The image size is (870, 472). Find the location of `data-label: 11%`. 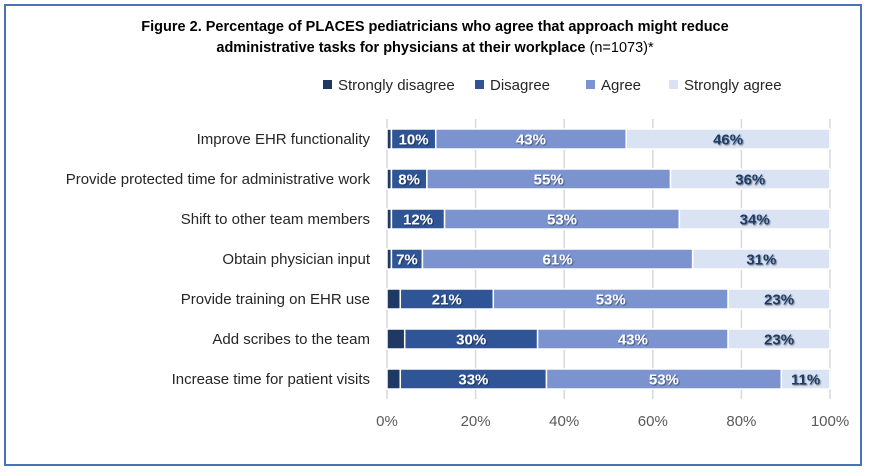

data-label: 11% is located at coordinates (805, 380).